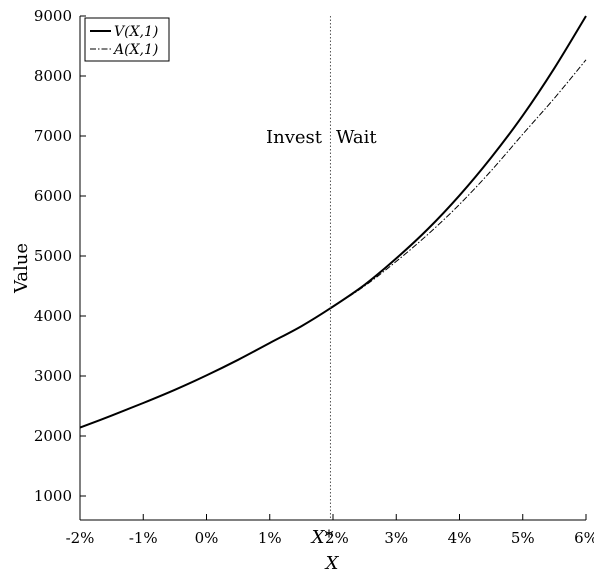  I want to click on y-tick-label: 1000, so click(53, 496).